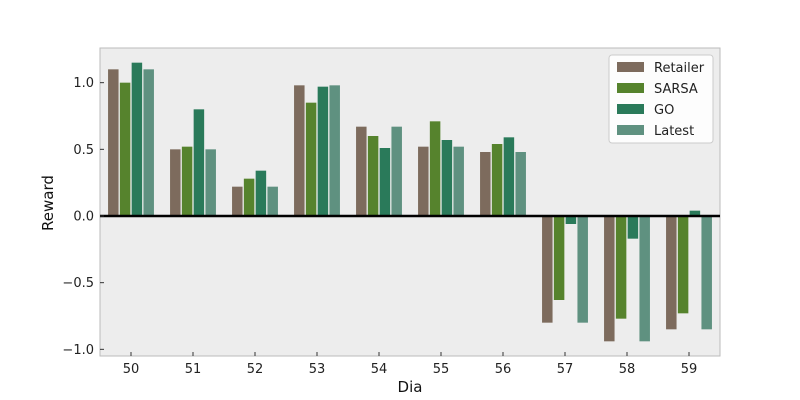  Describe the element at coordinates (565, 369) in the screenshot. I see `x-tick-label-57: 57` at that location.